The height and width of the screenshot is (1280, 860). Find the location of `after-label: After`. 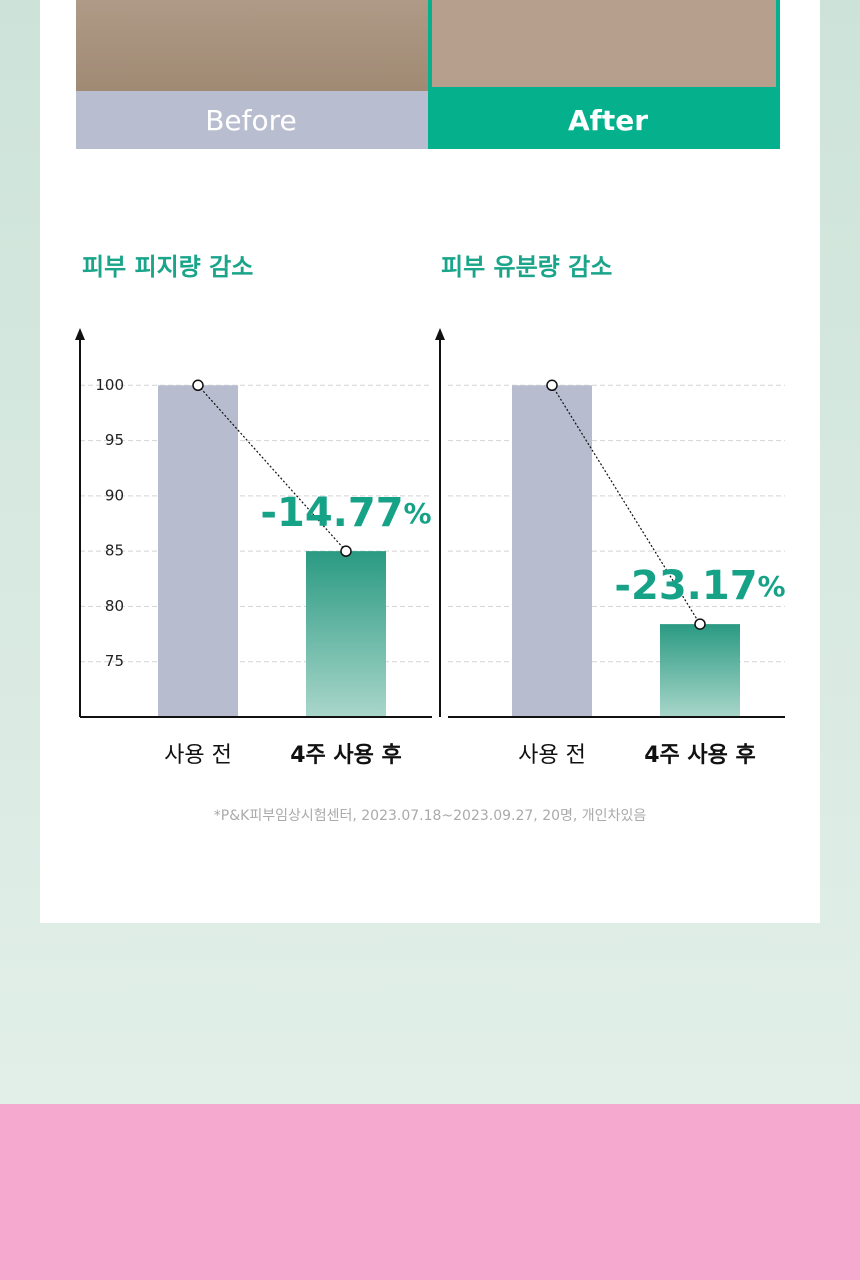

after-label: After is located at coordinates (608, 120).